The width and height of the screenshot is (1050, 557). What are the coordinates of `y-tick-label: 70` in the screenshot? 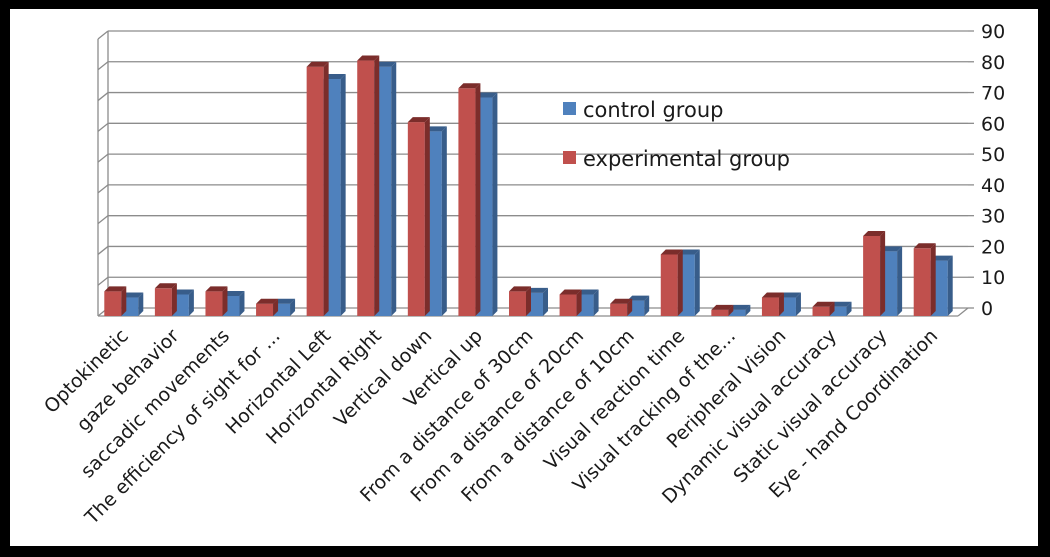 It's located at (993, 94).